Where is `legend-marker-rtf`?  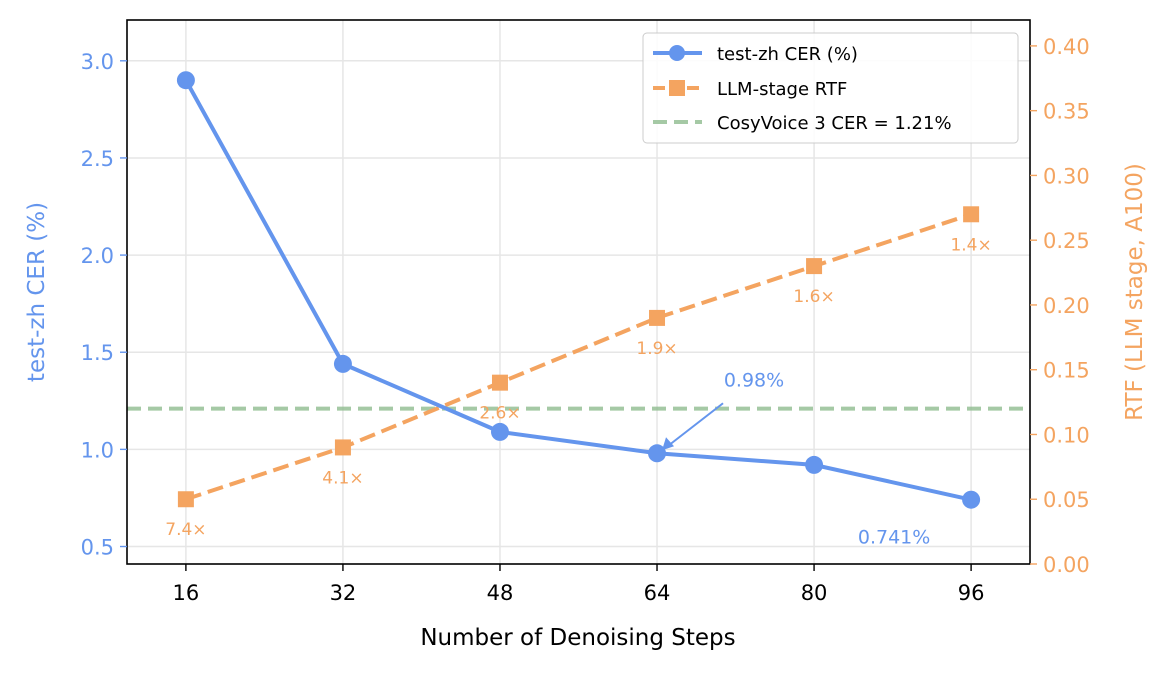 legend-marker-rtf is located at coordinates (677, 88).